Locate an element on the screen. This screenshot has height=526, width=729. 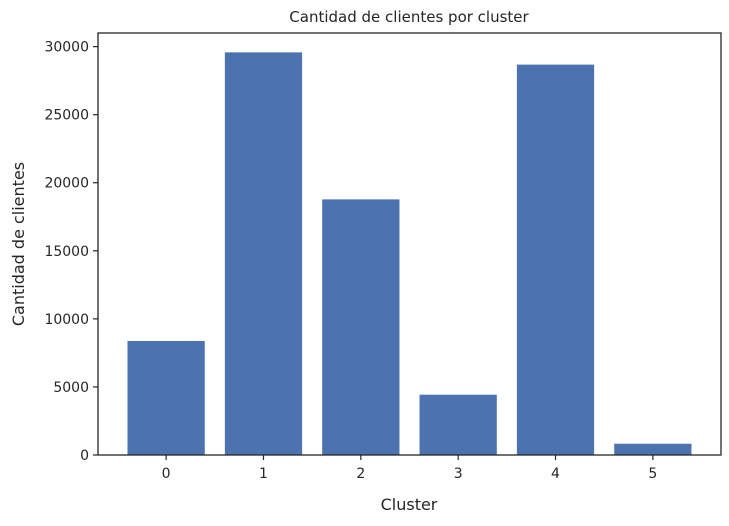
chart-title: Cantidad de clientes por cluster is located at coordinates (409, 17).